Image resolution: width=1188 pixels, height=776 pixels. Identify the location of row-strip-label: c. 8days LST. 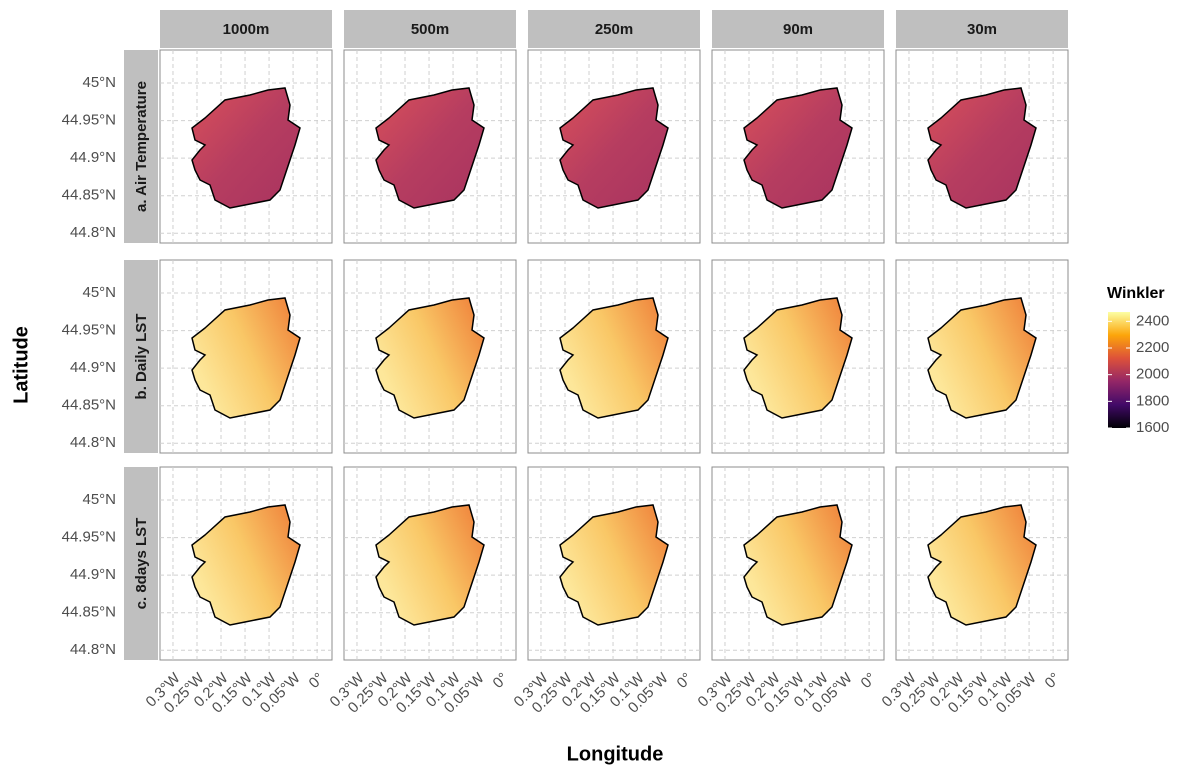
(141, 564).